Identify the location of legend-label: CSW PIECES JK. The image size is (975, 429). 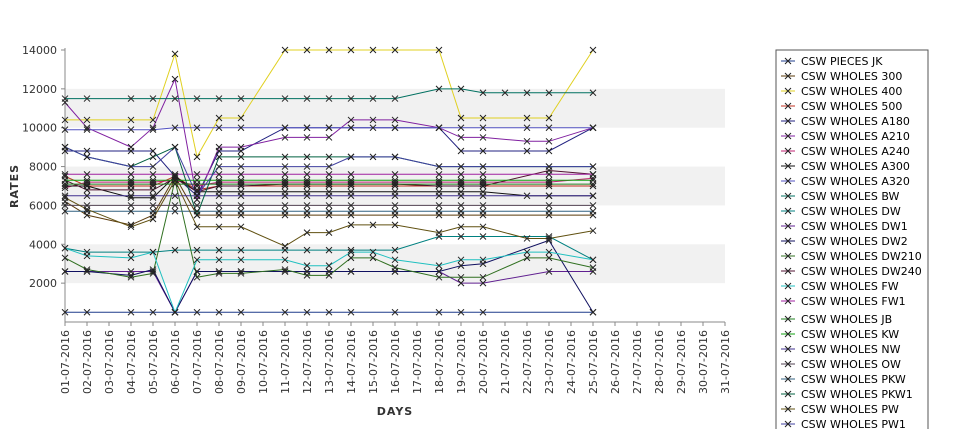
(842, 61).